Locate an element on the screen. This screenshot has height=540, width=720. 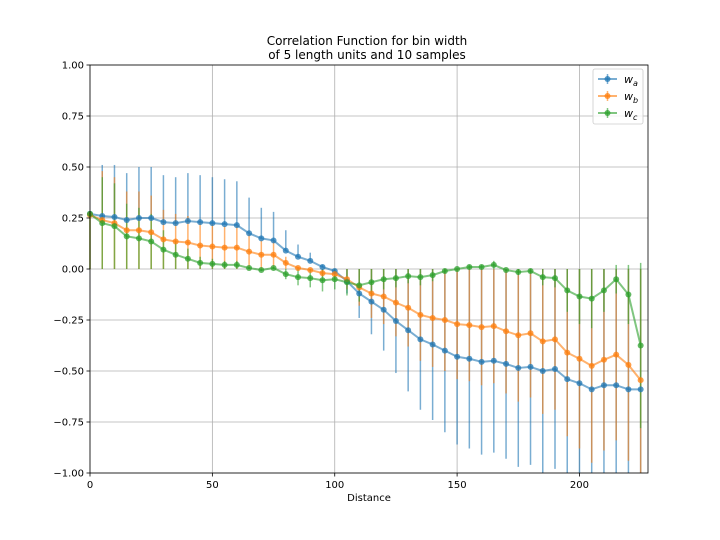
y-tick-label: 0.25 is located at coordinates (73, 219).